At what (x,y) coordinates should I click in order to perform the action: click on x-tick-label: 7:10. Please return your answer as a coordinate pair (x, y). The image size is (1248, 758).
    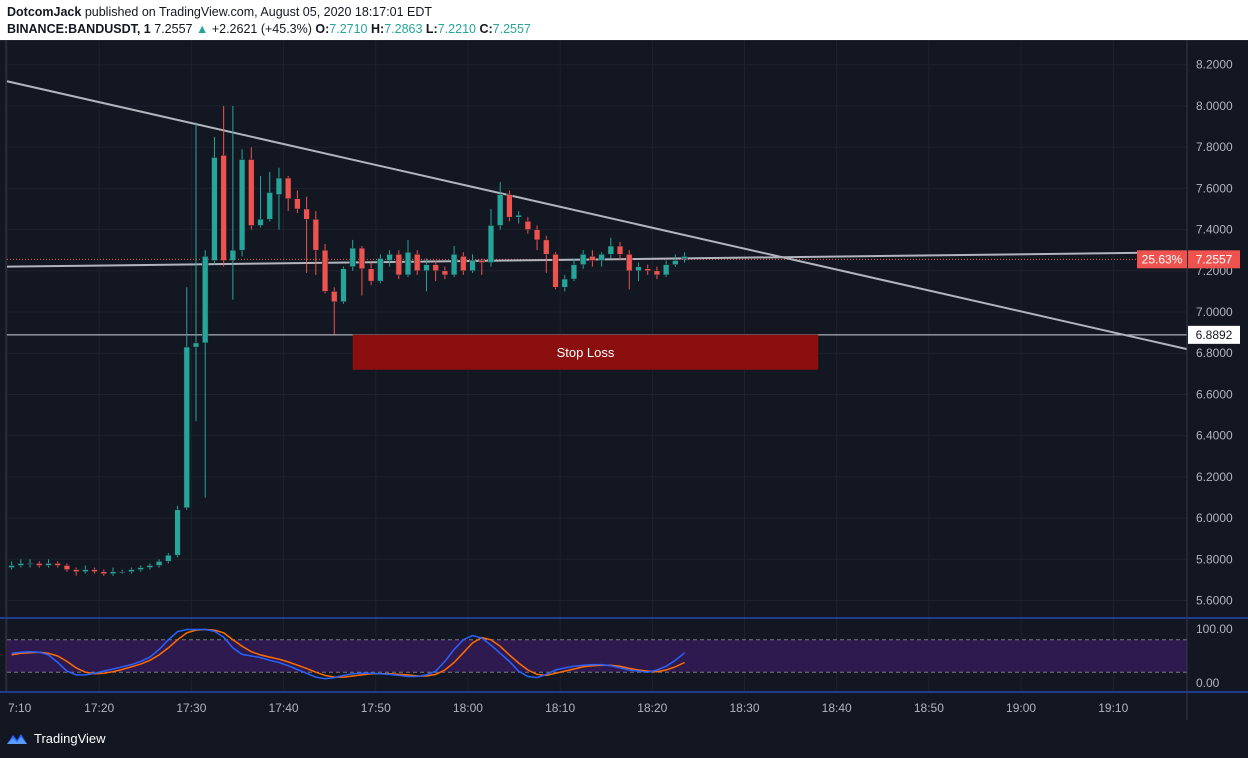
    Looking at the image, I should click on (20, 708).